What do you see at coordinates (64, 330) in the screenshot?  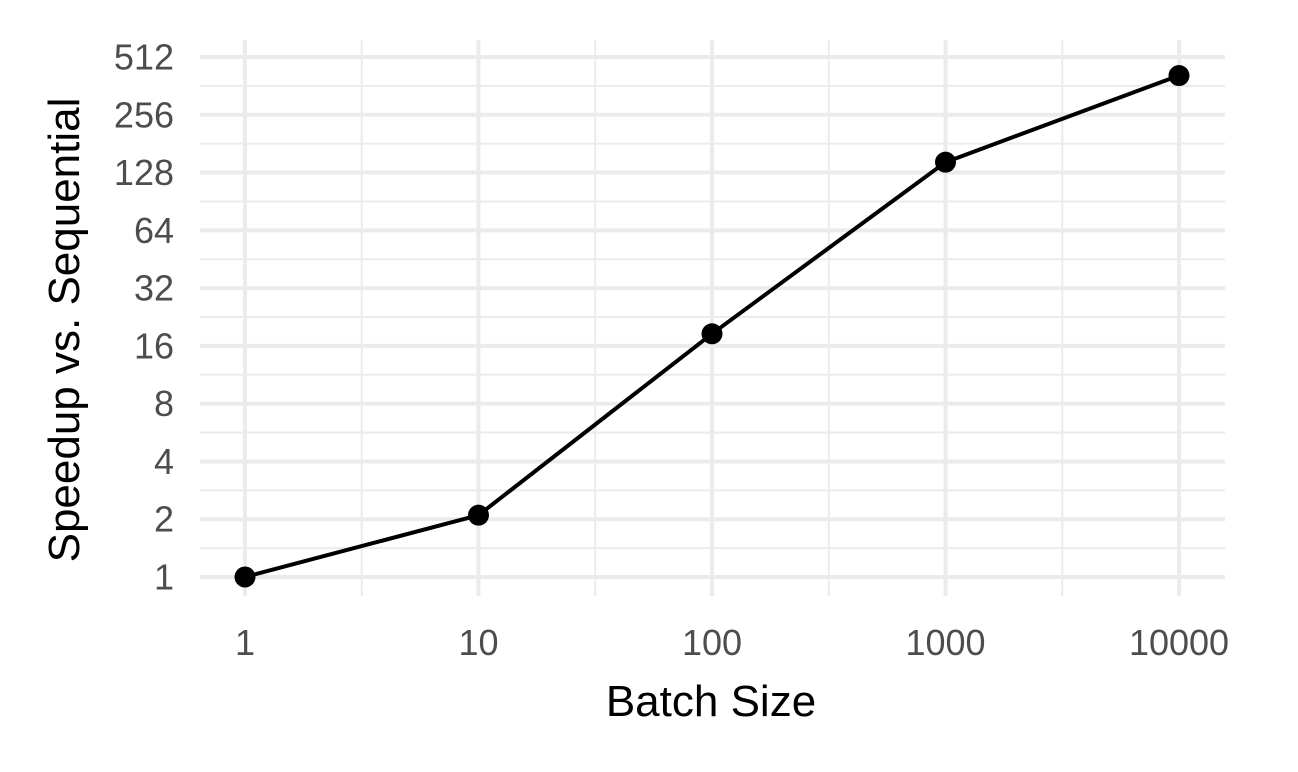 I see `y-axis-title: Speedup vs. Sequential` at bounding box center [64, 330].